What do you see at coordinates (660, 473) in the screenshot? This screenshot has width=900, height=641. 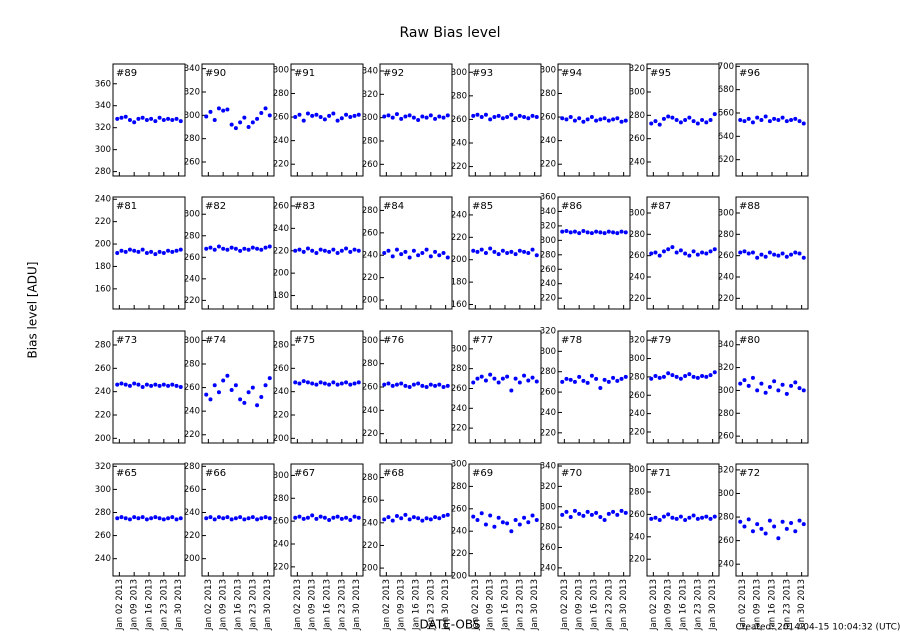 I see `panel-title: #71` at bounding box center [660, 473].